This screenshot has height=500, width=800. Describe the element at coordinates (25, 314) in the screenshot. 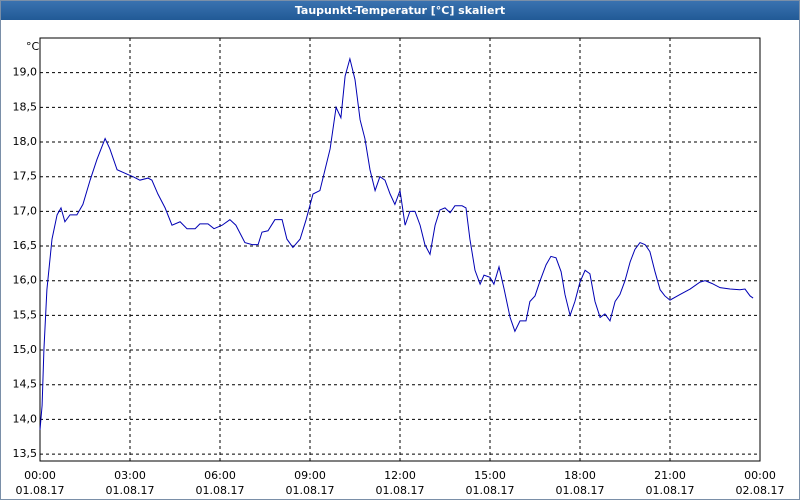

I see `y-tick-label: 15,5` at that location.